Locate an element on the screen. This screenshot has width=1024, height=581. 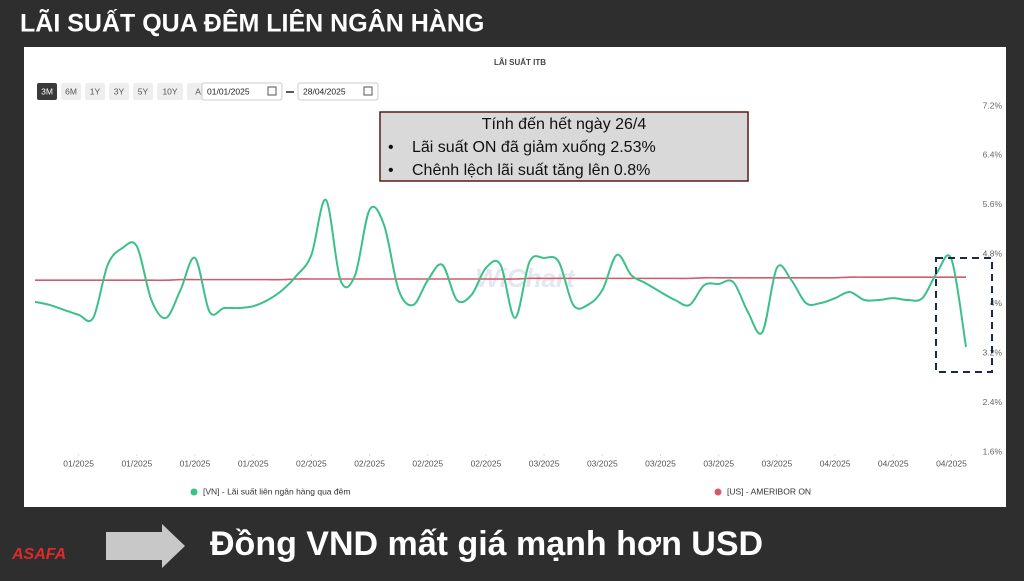
range-button-label: 10Y is located at coordinates (169, 91).